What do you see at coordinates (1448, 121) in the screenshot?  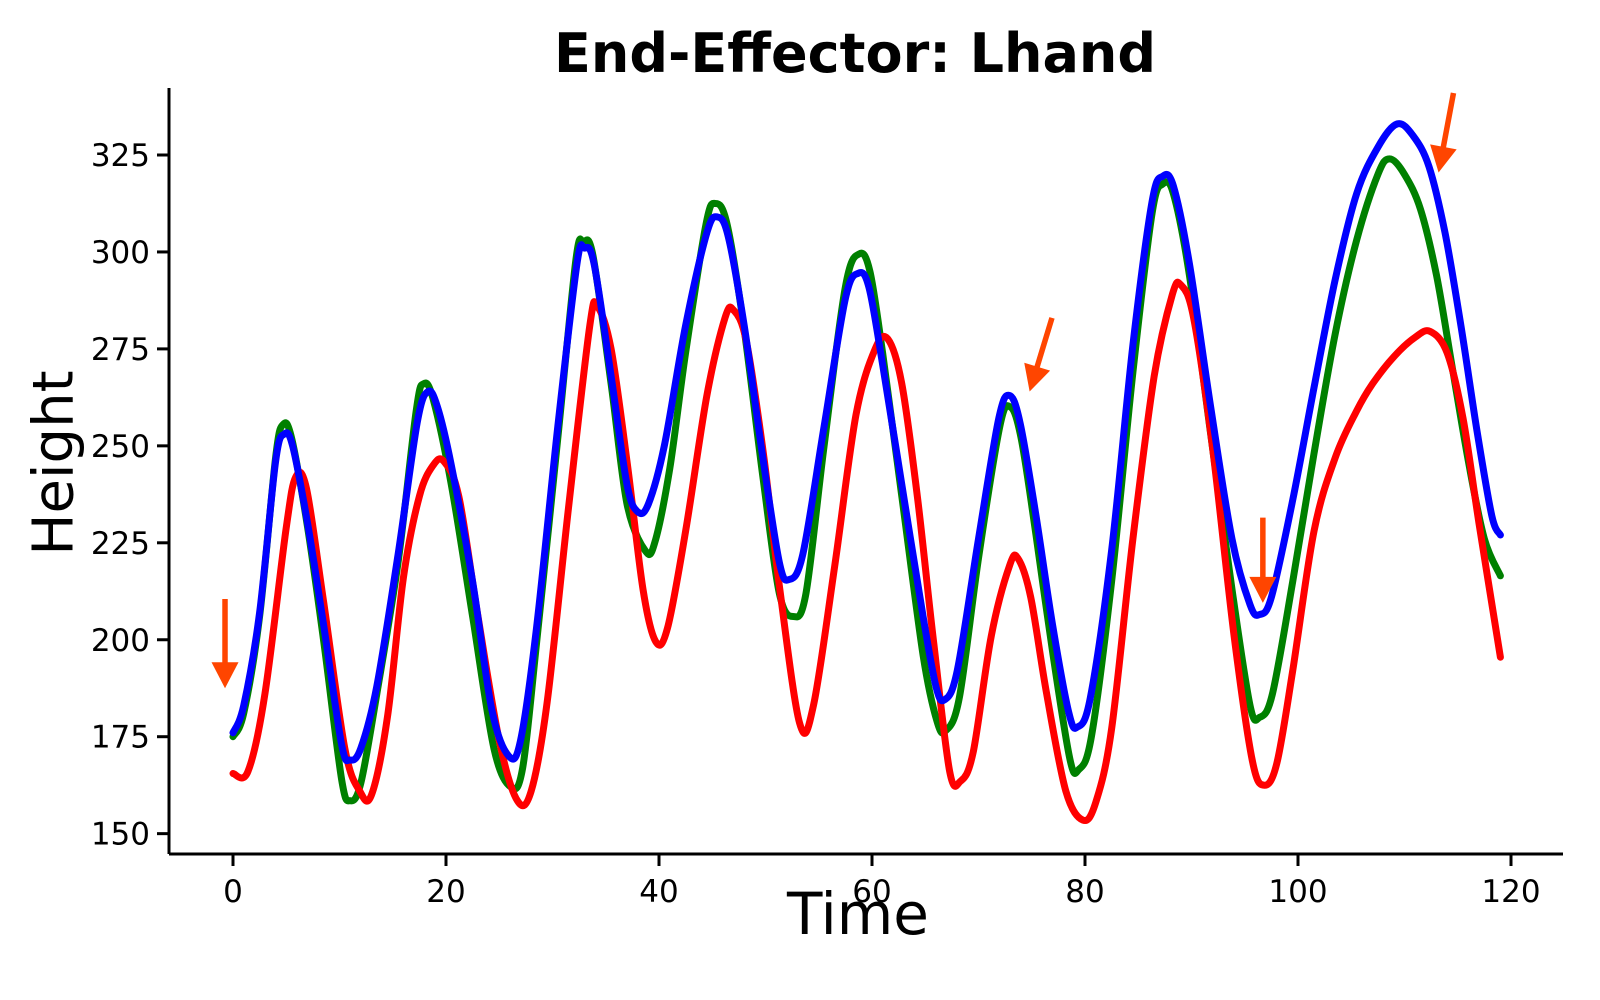 I see `annotation-arrow-end-peak-shaft` at bounding box center [1448, 121].